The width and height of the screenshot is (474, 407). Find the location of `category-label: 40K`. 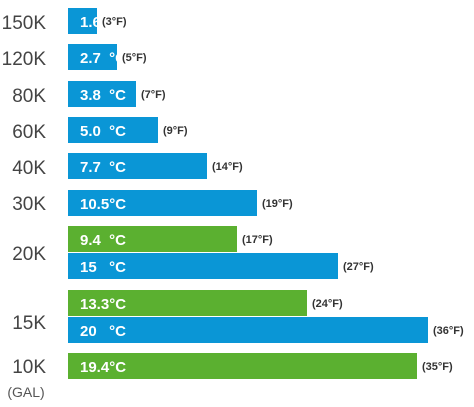

category-label: 40K is located at coordinates (29, 168).